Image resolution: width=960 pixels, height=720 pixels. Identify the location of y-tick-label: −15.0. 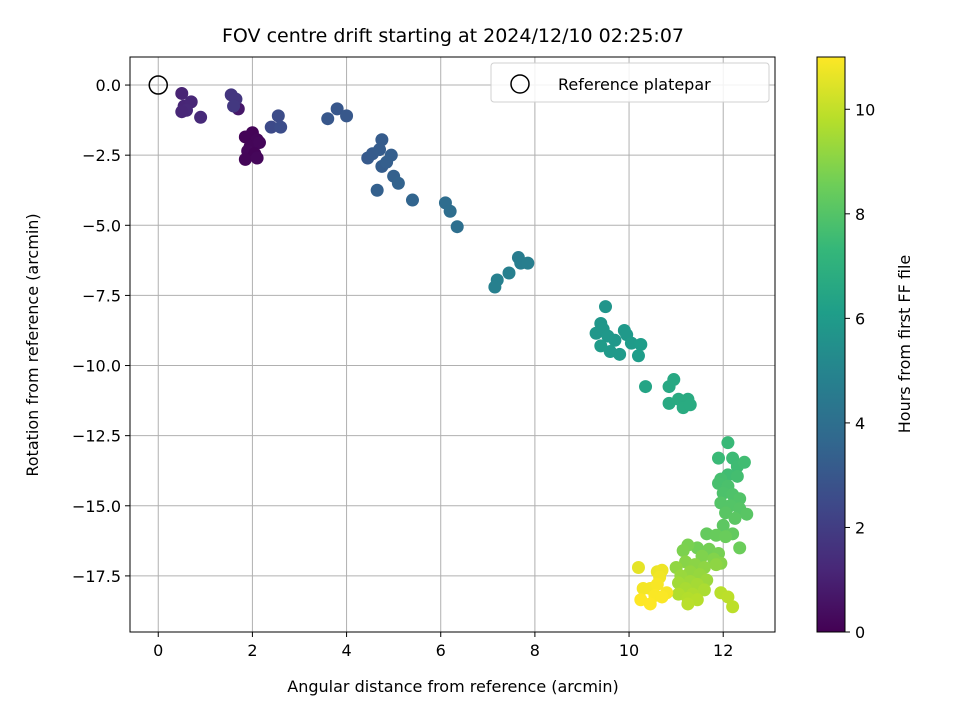
(96, 506).